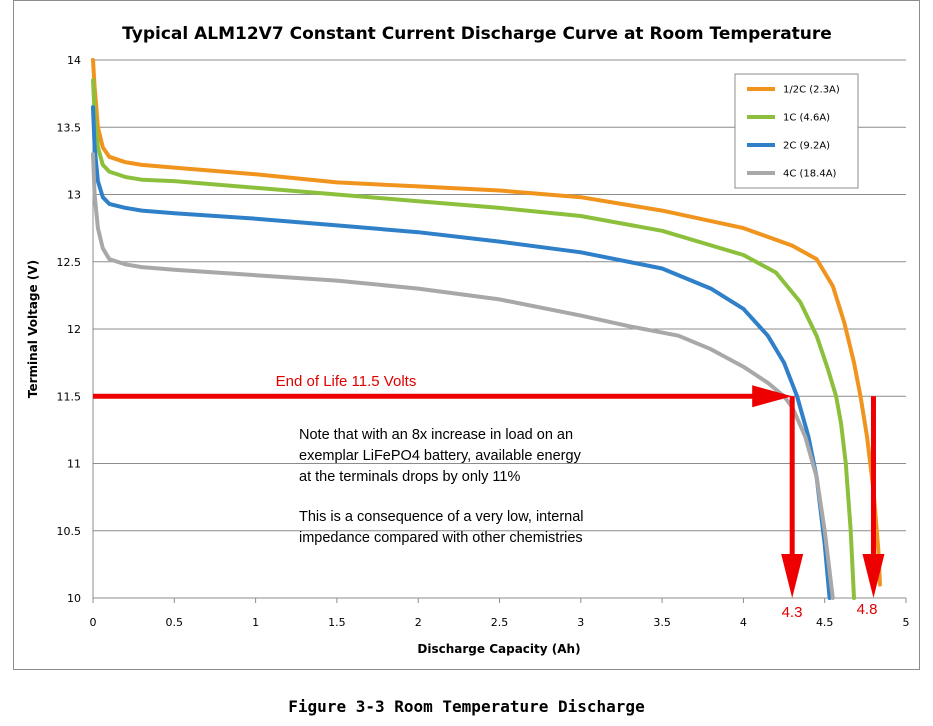 Image resolution: width=933 pixels, height=726 pixels. I want to click on x-tick-label: 1.5, so click(337, 622).